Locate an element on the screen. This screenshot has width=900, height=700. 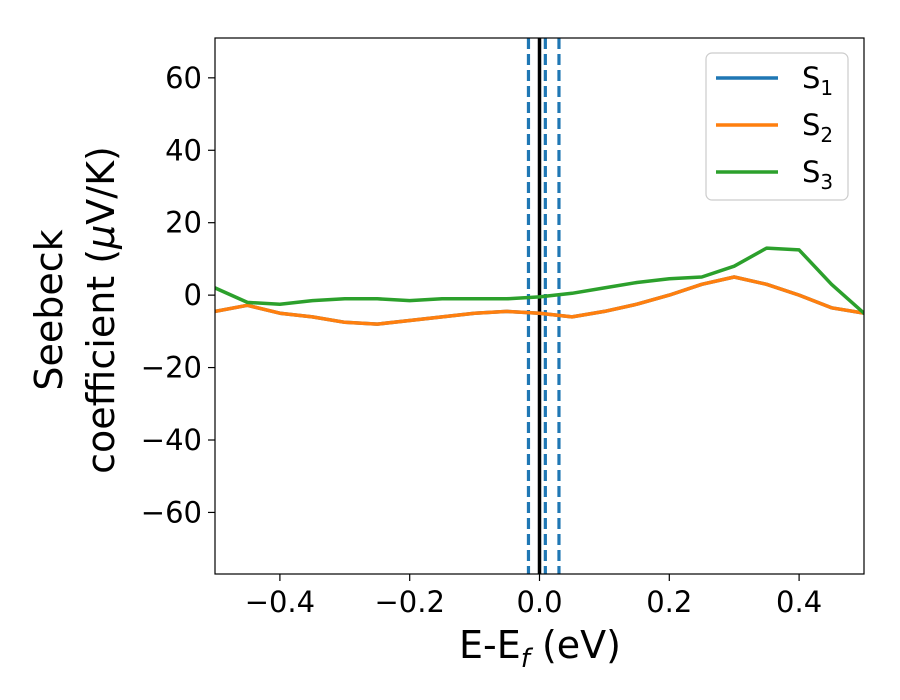
x-tick-label: −0.2 is located at coordinates (409, 602).